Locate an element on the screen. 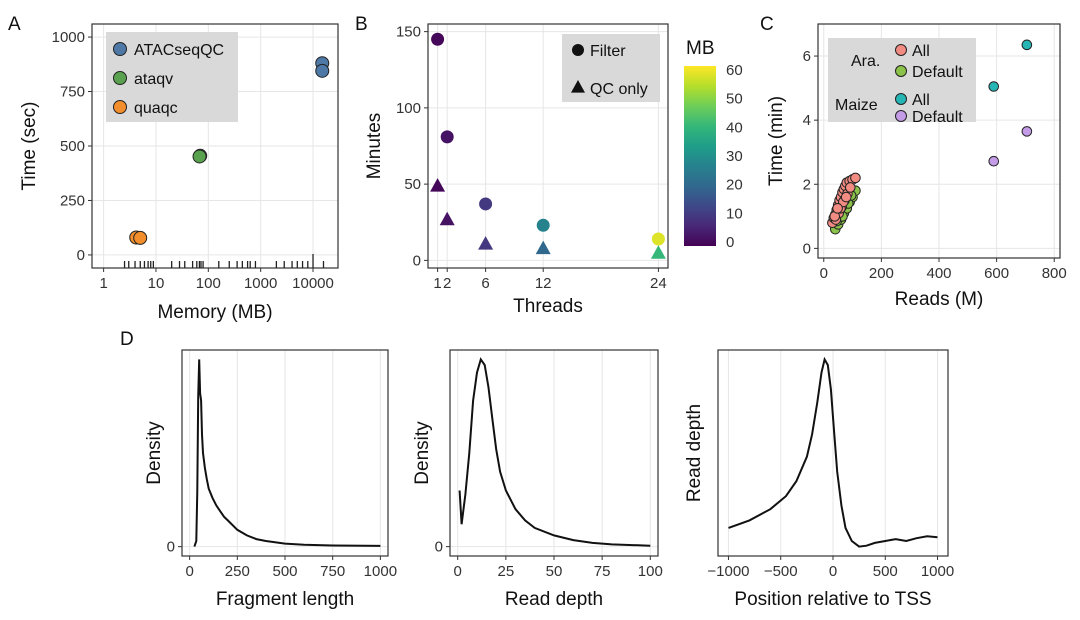  panel-d2-ylabel: Density is located at coordinates (422, 453).